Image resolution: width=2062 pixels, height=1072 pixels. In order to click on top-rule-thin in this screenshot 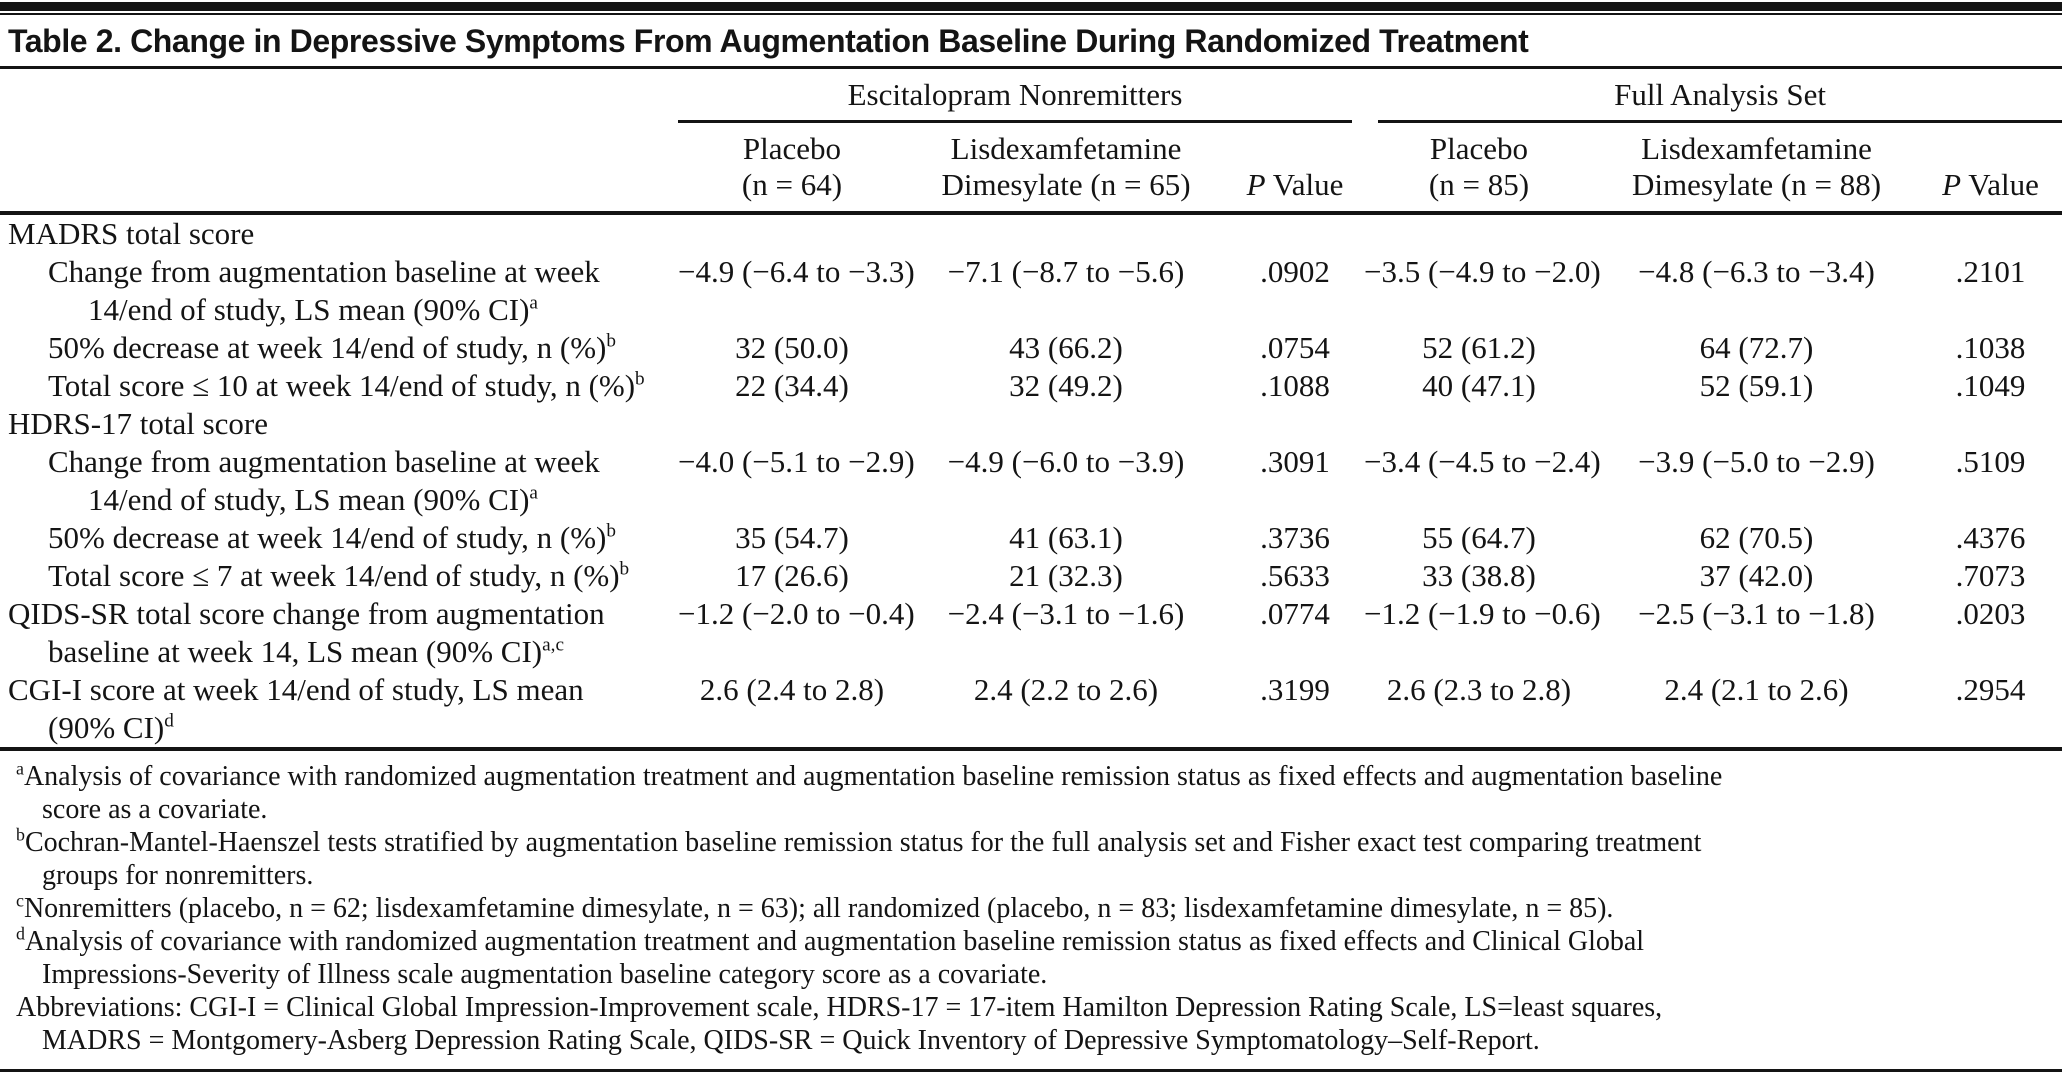, I will do `click(1031, 14)`.